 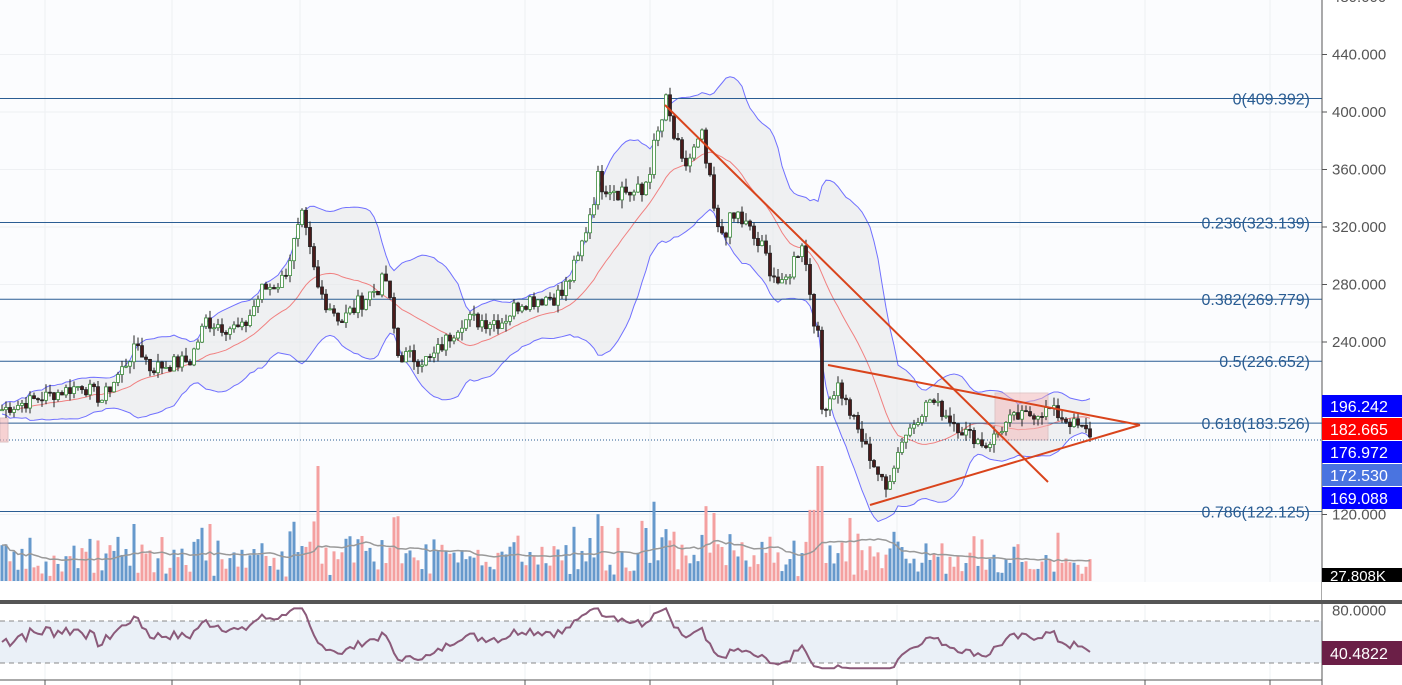 I want to click on volume-average, so click(x=546, y=550).